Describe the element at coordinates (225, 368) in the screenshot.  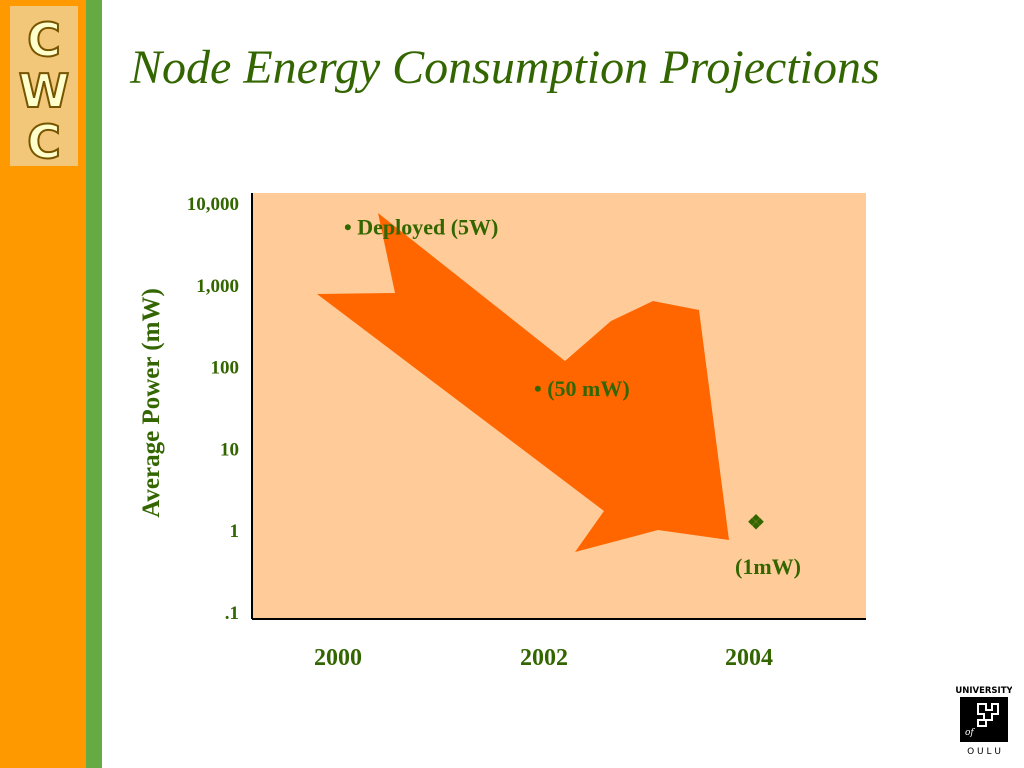
I see `y-tick-label: 100` at that location.